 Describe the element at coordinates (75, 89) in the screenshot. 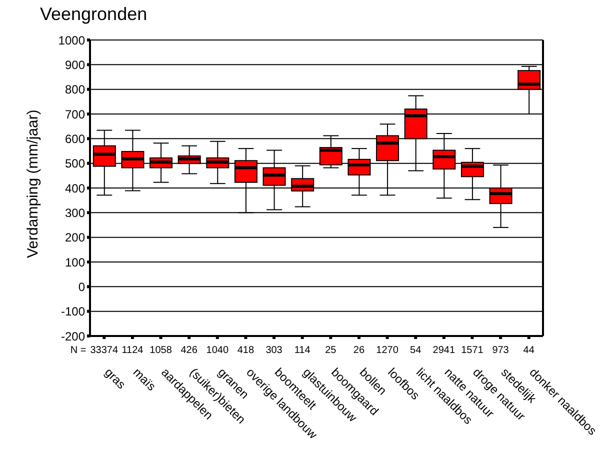

I see `y-tick-label: 800` at that location.